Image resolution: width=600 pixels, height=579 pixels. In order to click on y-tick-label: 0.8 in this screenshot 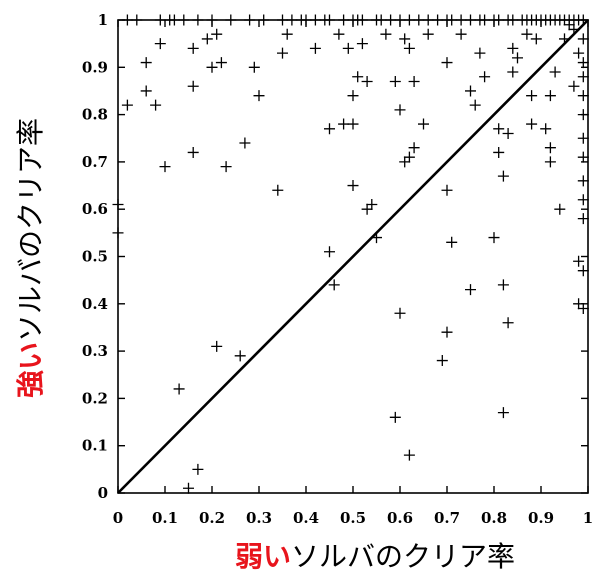, I will do `click(95, 115)`.